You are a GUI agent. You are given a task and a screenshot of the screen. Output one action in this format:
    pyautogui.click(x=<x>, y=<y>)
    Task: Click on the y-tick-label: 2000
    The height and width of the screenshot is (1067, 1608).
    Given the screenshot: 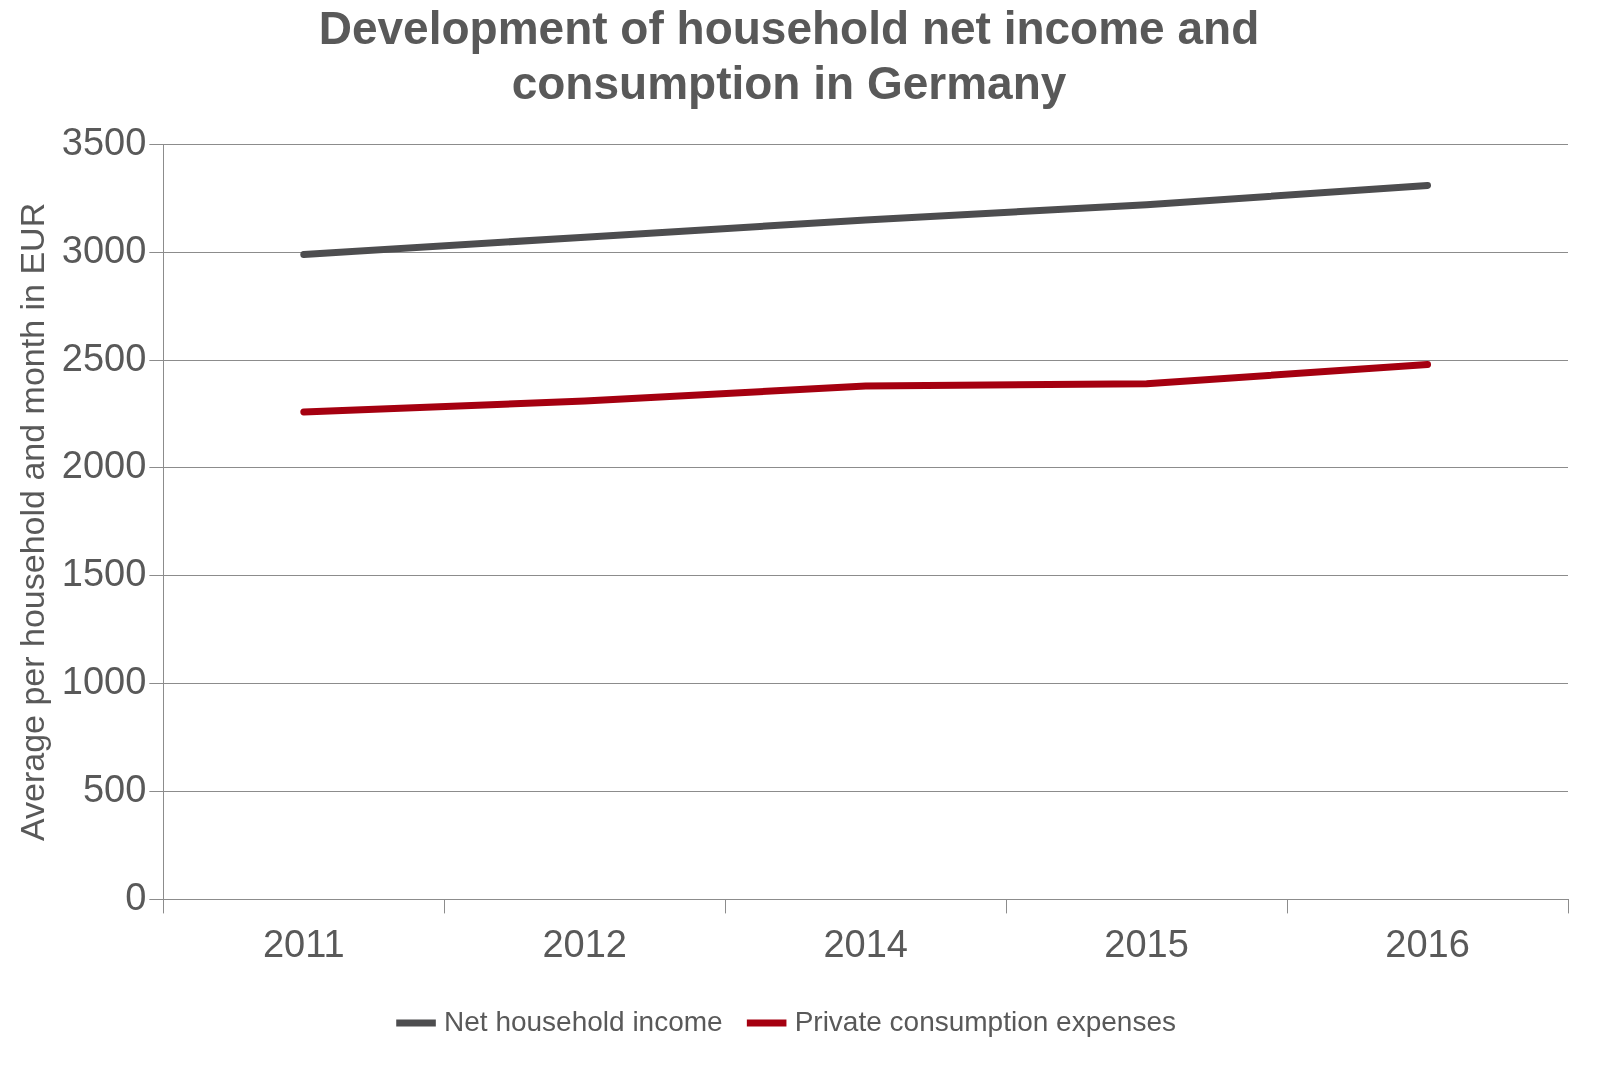 What is the action you would take?
    pyautogui.click(x=104, y=465)
    